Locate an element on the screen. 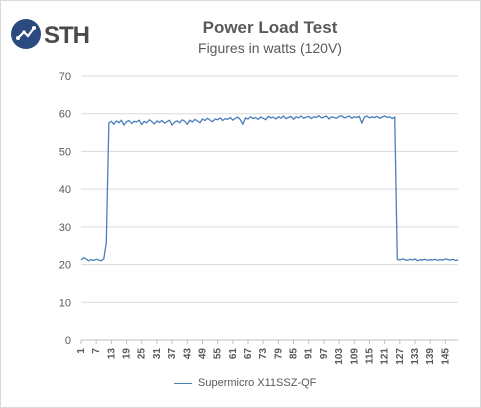 The height and width of the screenshot is (408, 481). x-tick-label-103: 103 is located at coordinates (339, 356).